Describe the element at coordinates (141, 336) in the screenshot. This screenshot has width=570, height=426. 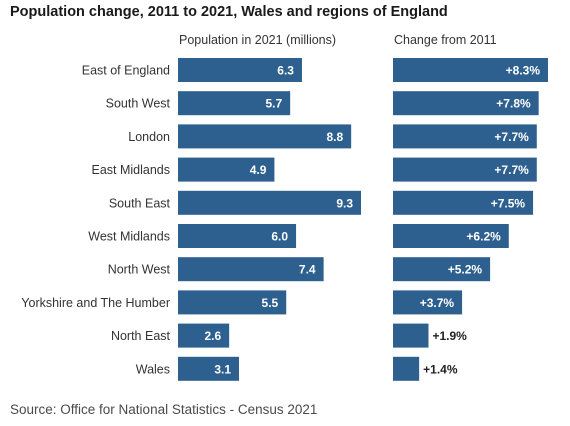
I see `category-label: North East` at that location.